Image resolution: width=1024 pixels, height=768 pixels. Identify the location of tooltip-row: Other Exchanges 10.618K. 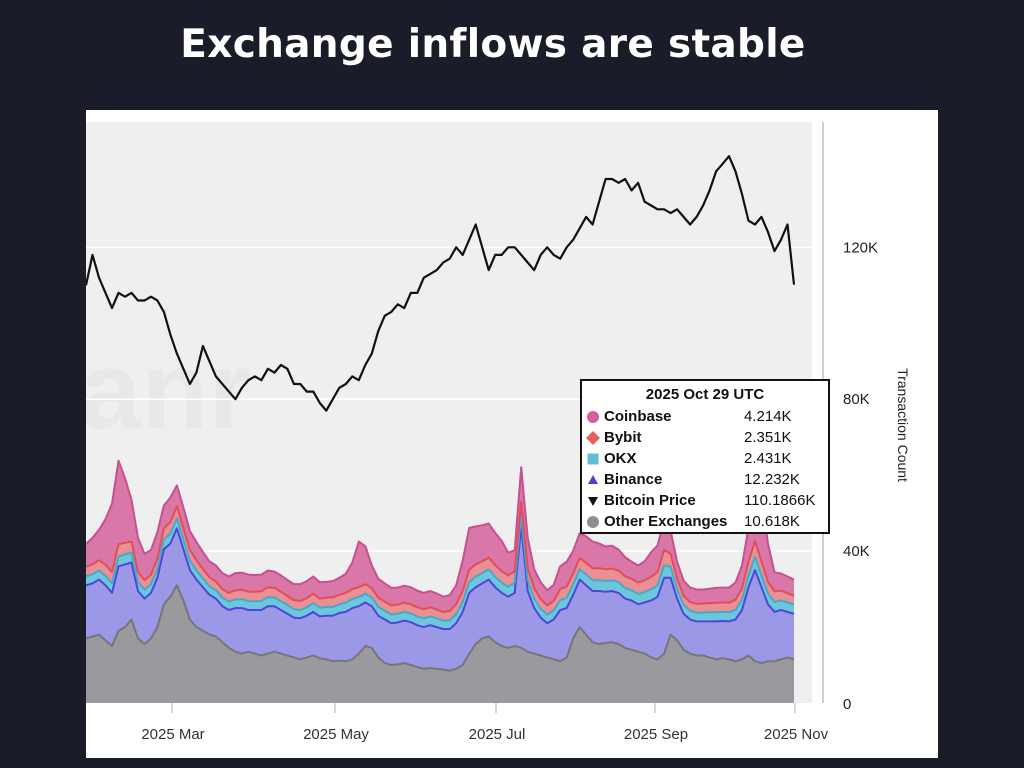
(705, 521).